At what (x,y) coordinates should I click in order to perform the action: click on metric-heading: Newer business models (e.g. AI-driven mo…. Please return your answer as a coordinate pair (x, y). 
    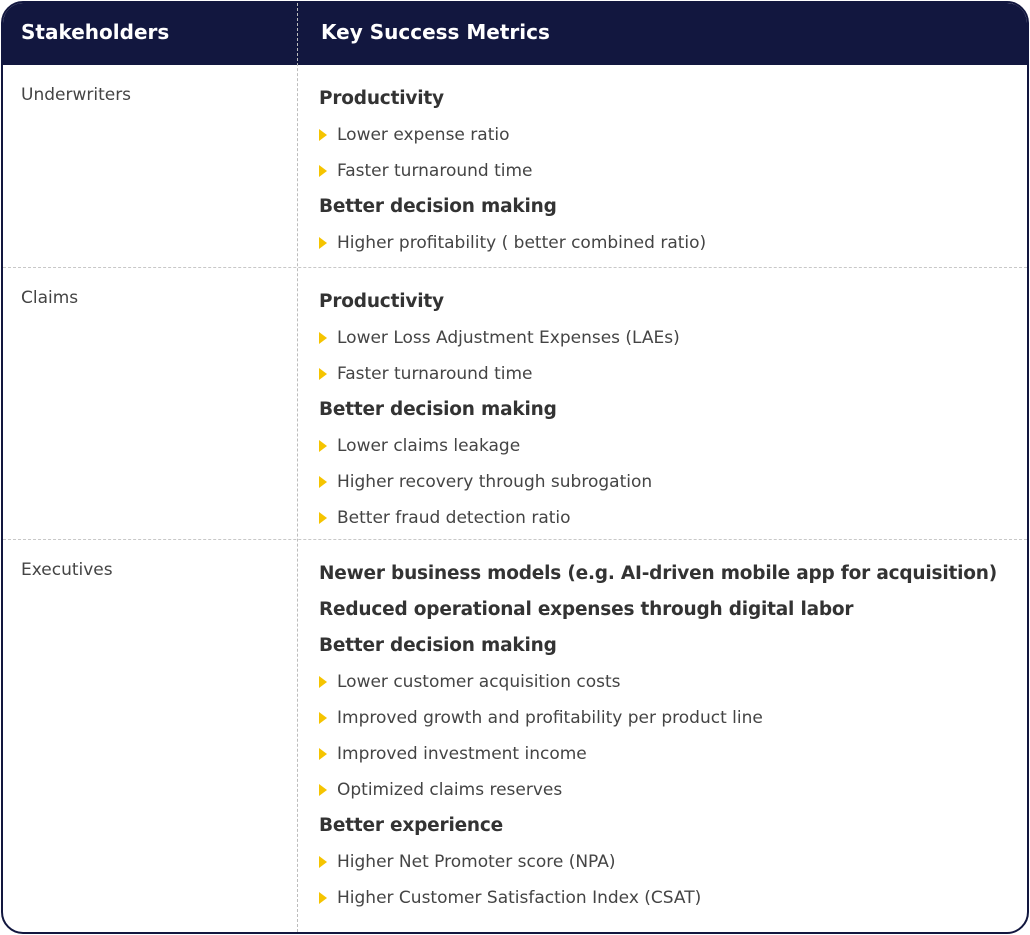
    Looking at the image, I should click on (658, 573).